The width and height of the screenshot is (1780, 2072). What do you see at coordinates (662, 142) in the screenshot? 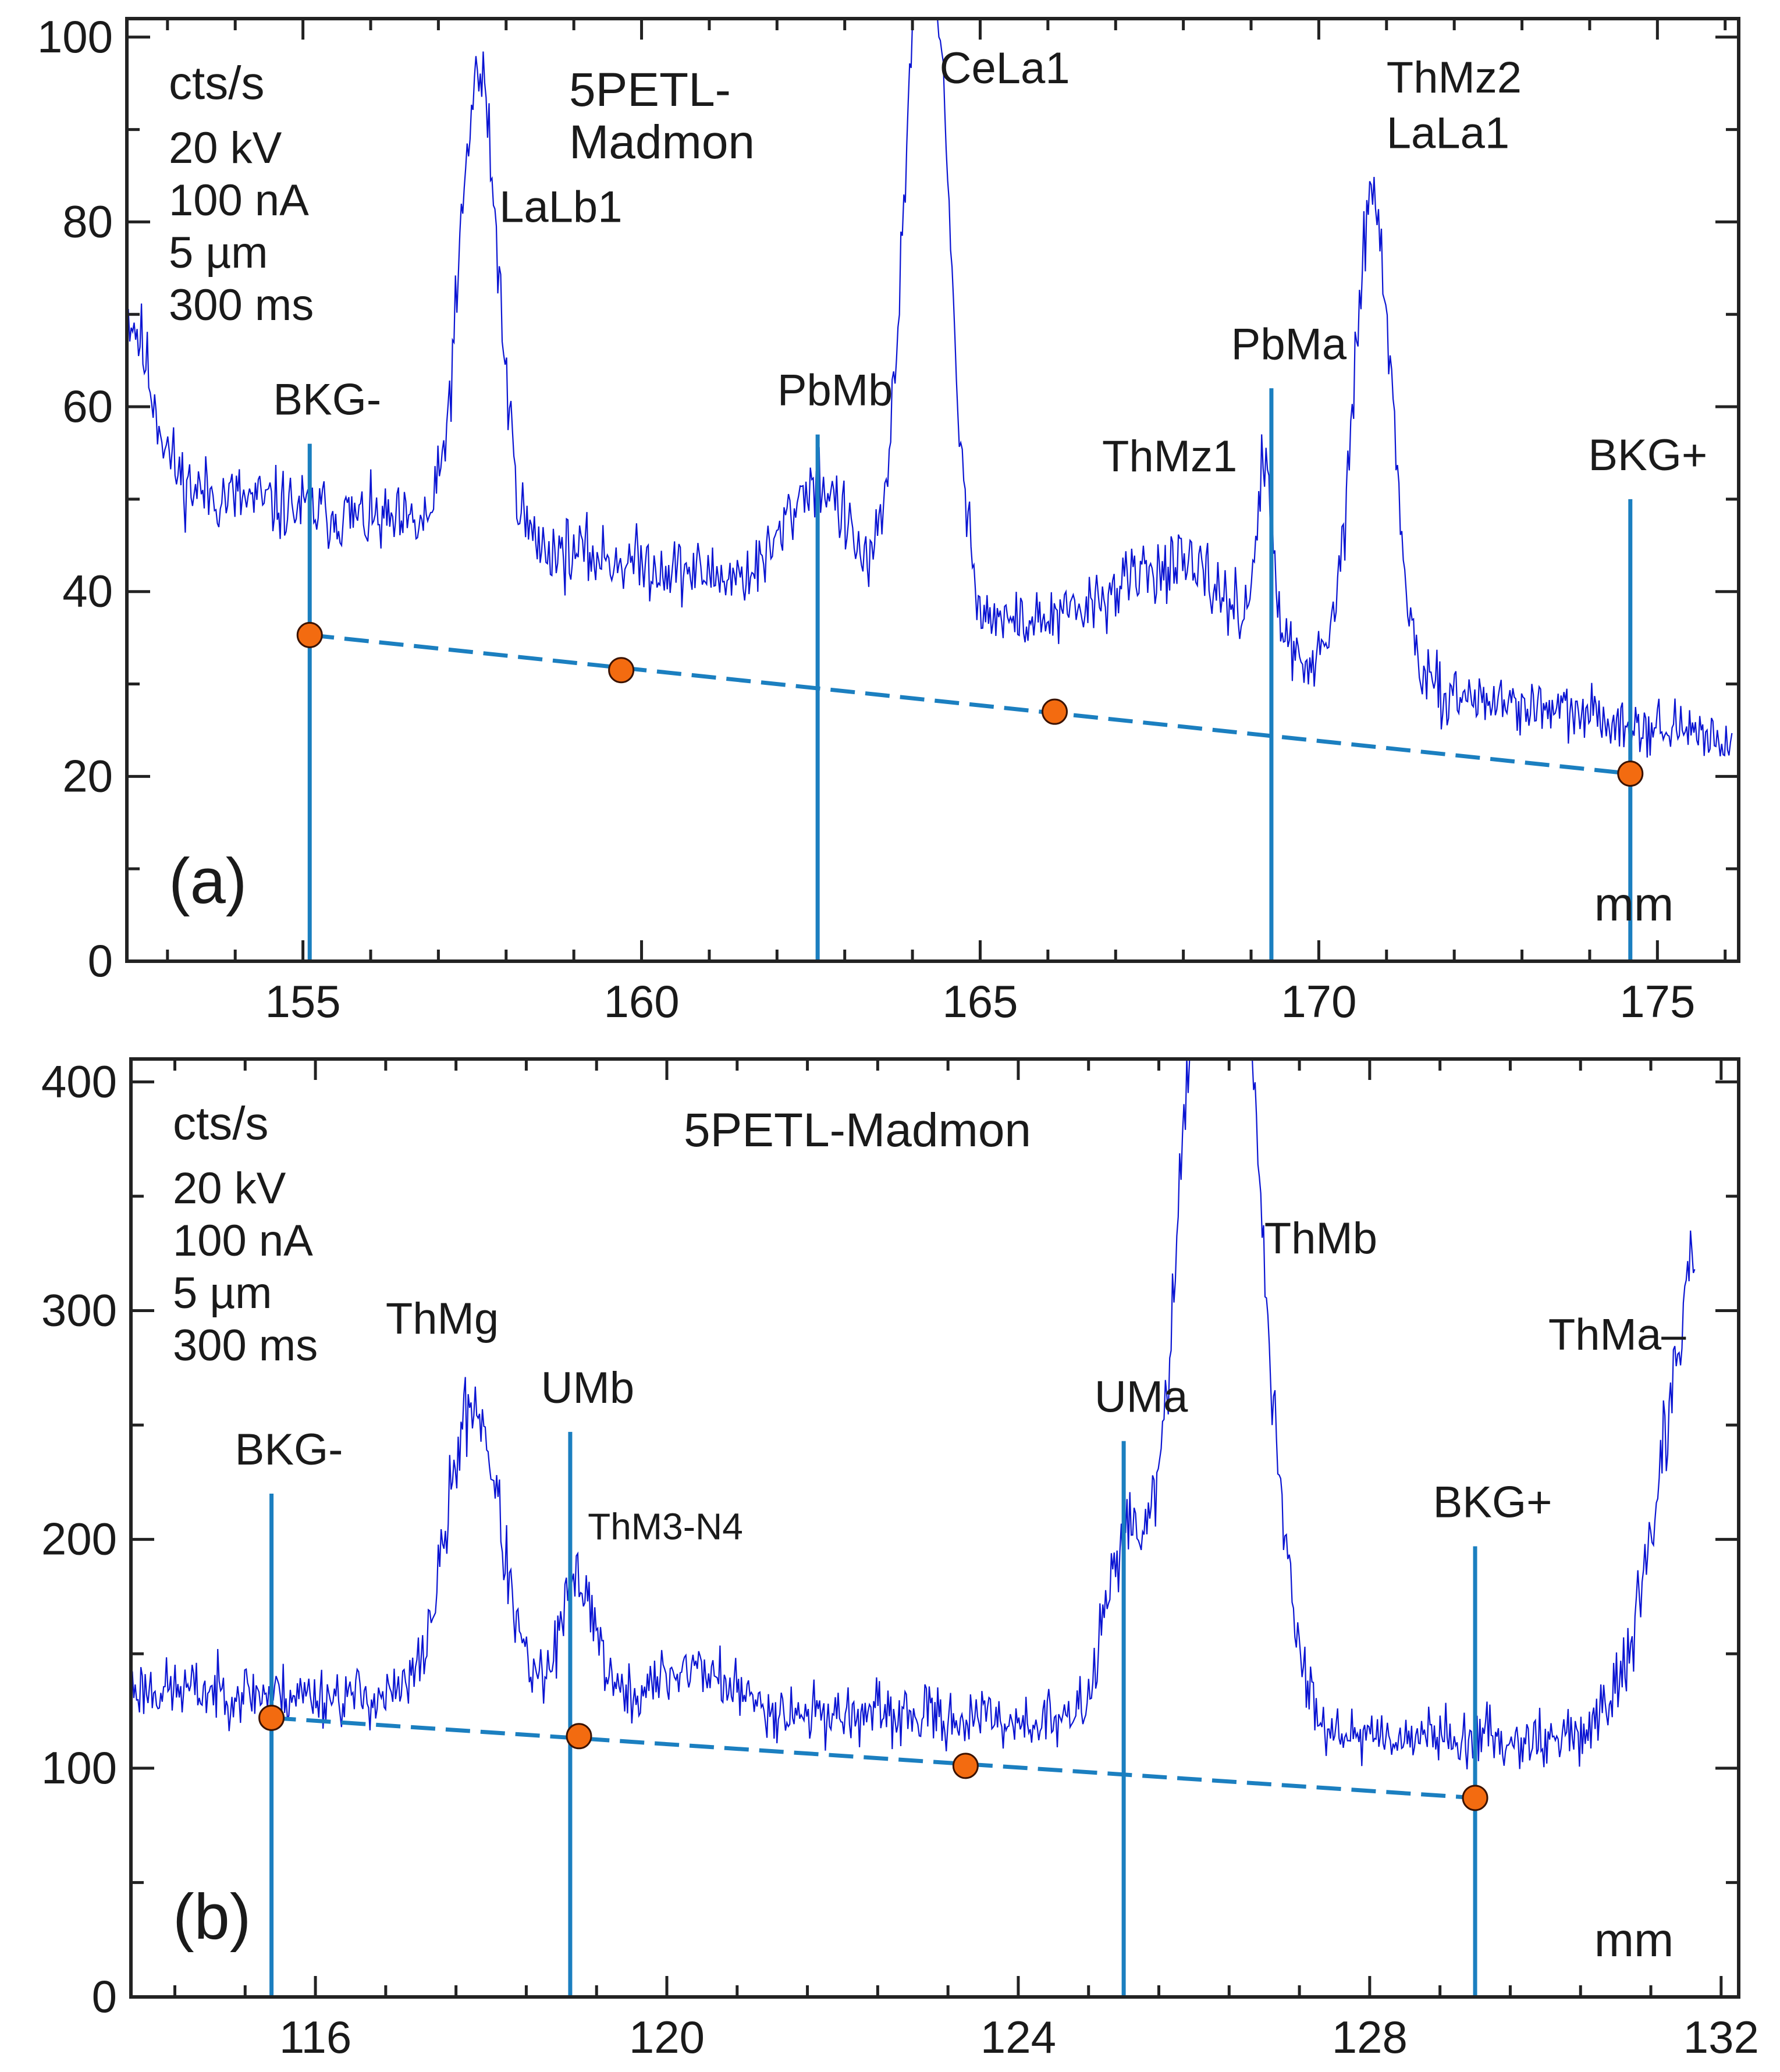
I see `chart-title: Madmon` at bounding box center [662, 142].